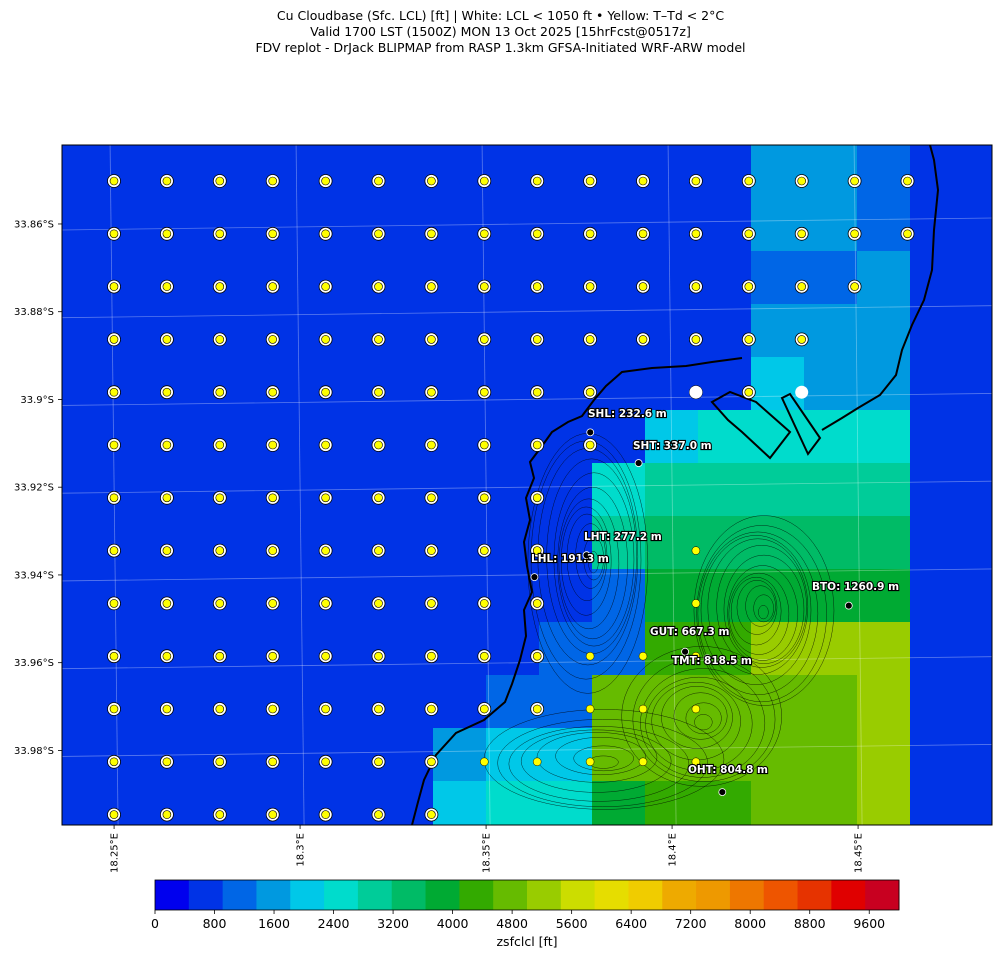  Describe the element at coordinates (34, 663) in the screenshot. I see `latitude-tick-label: 33.96°S` at that location.